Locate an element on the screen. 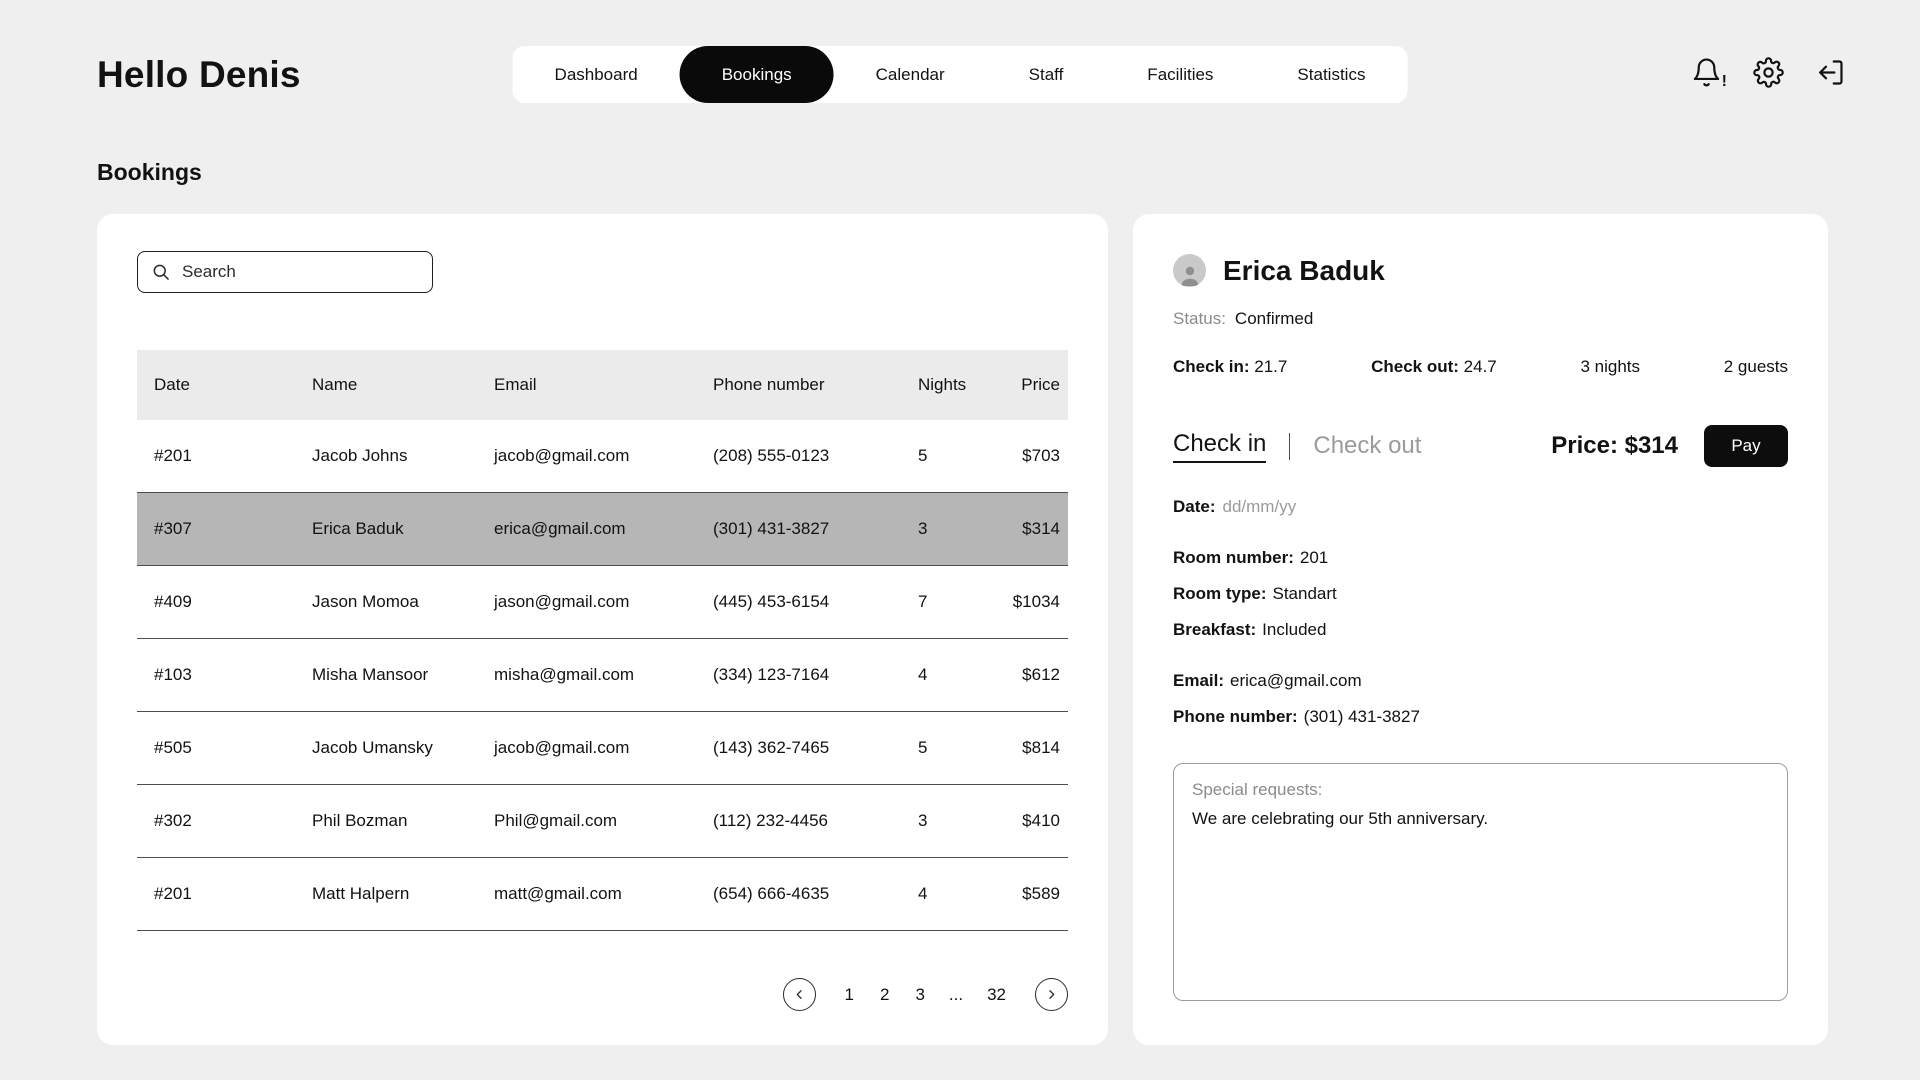  cell-nights: 4 is located at coordinates (923, 893).